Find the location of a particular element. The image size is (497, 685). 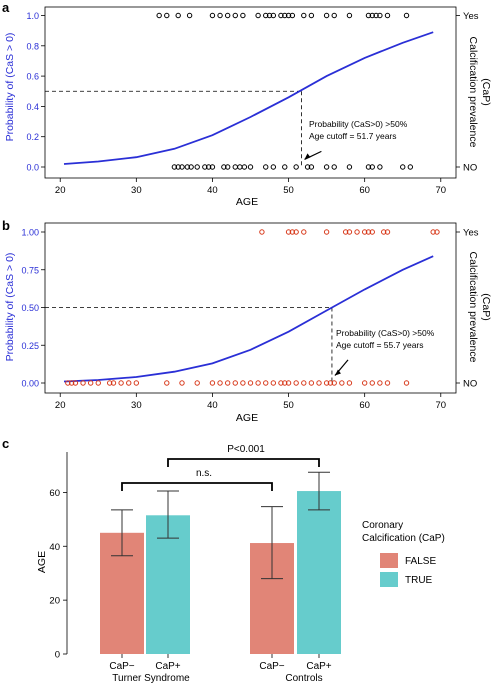

panel-b-annotation-1: Probability (CaS>0) >50% is located at coordinates (385, 333).